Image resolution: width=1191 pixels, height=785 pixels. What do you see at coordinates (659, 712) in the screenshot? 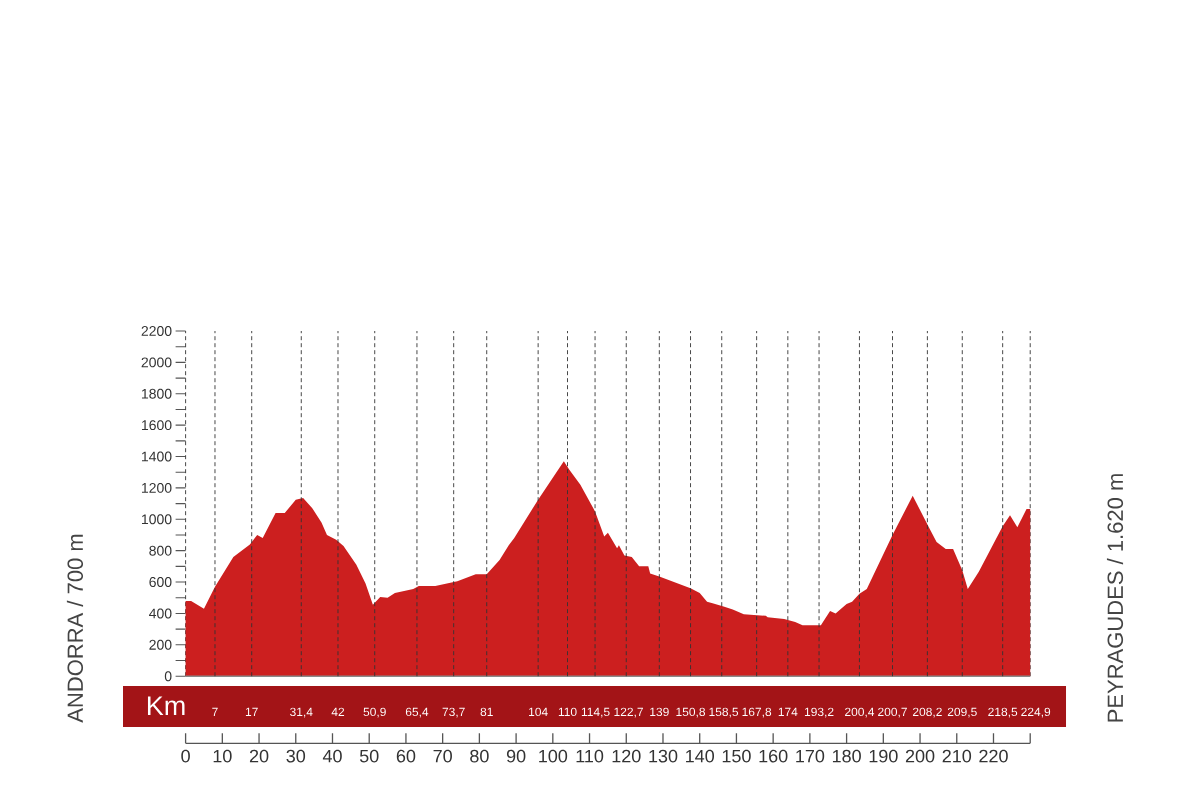
I see `text: 139` at bounding box center [659, 712].